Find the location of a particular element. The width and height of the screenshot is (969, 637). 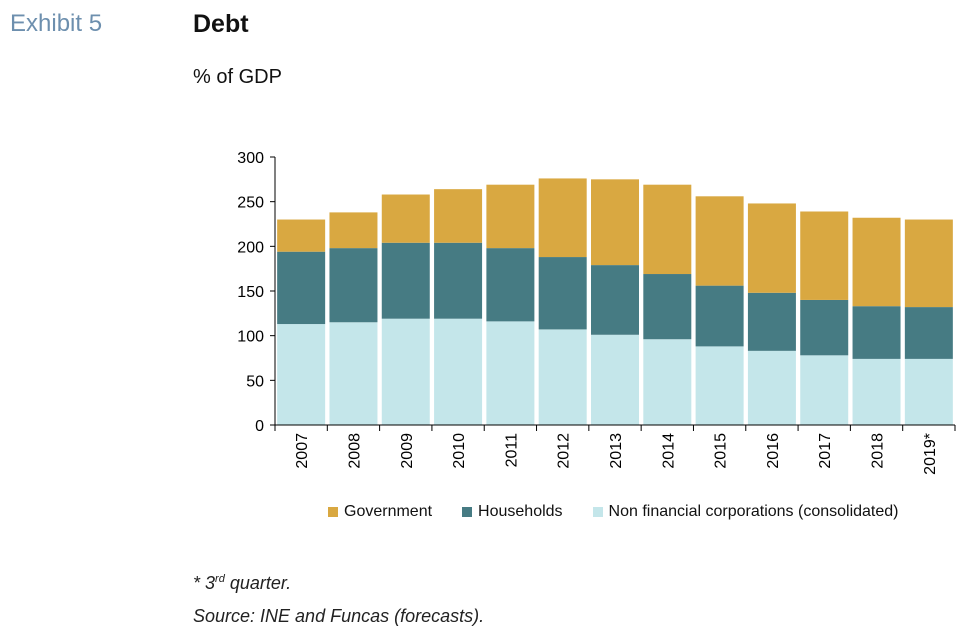

bar-non-2011 is located at coordinates (510, 373).